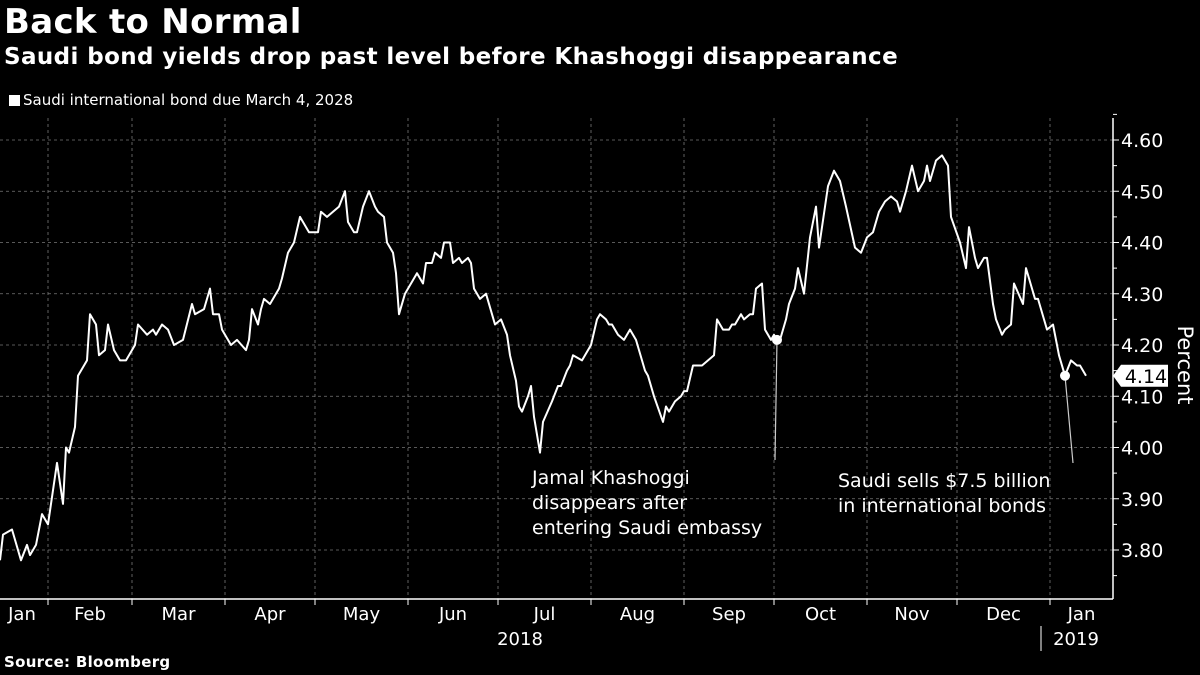  Describe the element at coordinates (609, 503) in the screenshot. I see `annotation-text: disappears after` at that location.